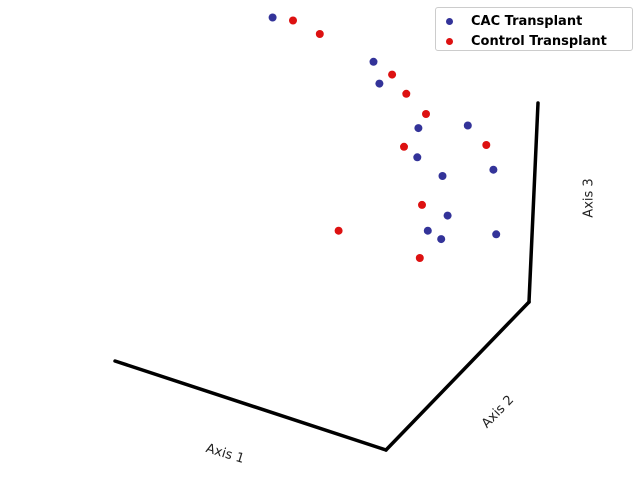 Image resolution: width=640 pixels, height=480 pixels. I want to click on axis-1-line, so click(250, 405).